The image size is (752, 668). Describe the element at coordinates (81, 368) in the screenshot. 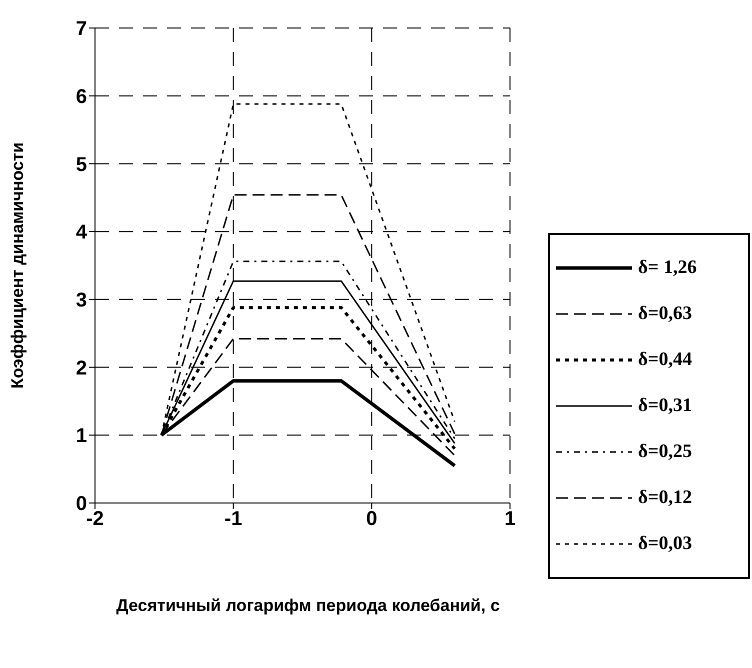

I see `y-tick-label: 2` at that location.